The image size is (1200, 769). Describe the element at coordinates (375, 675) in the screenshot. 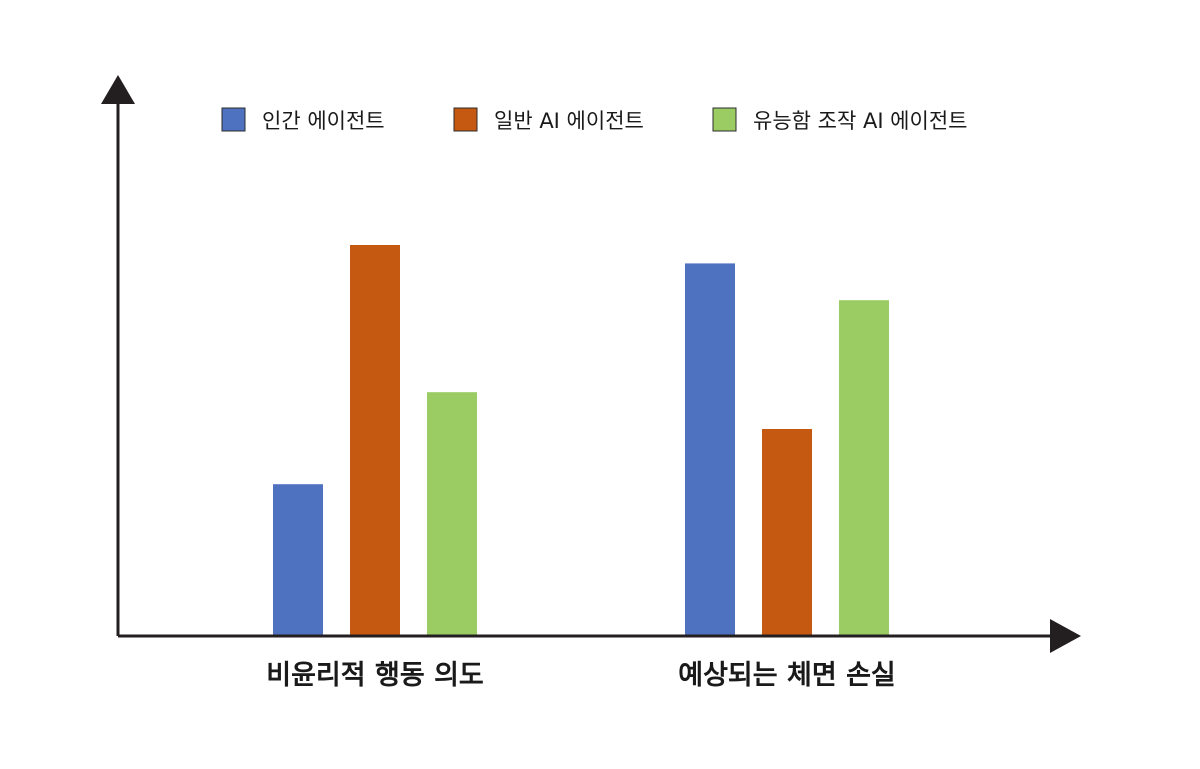

I see `category-label: 비윤리적 행동 의도` at that location.